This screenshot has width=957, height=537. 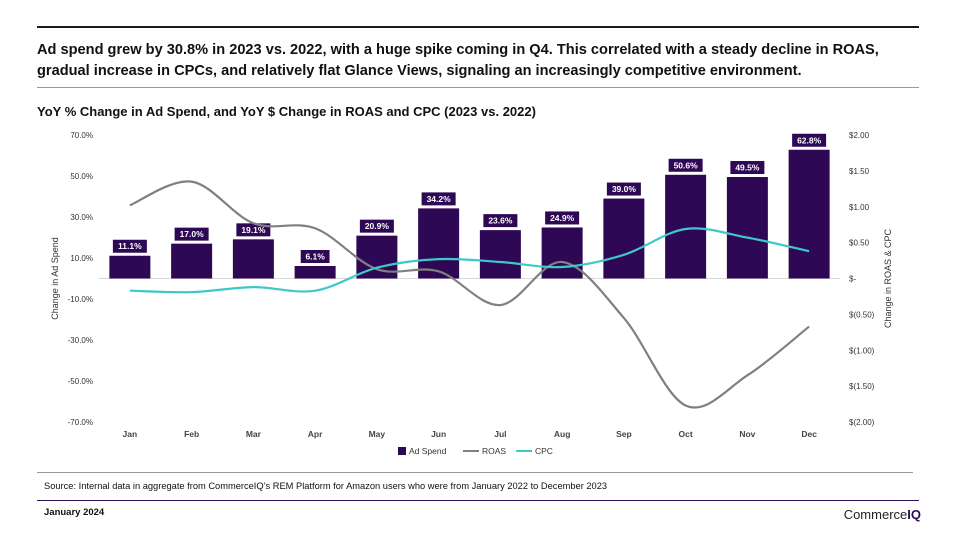 I want to click on report-date: January 2024, so click(x=74, y=512).